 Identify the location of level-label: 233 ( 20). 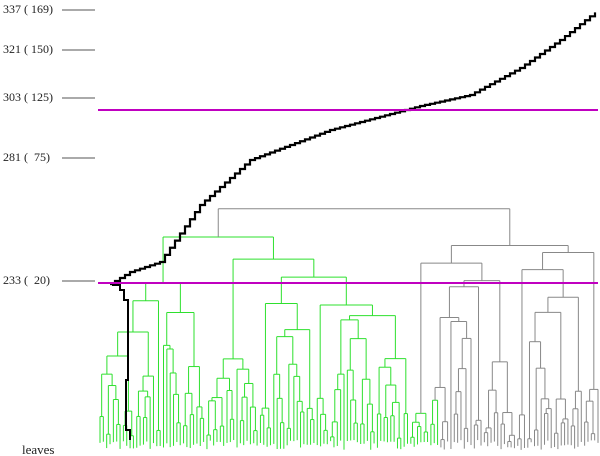
(26, 280).